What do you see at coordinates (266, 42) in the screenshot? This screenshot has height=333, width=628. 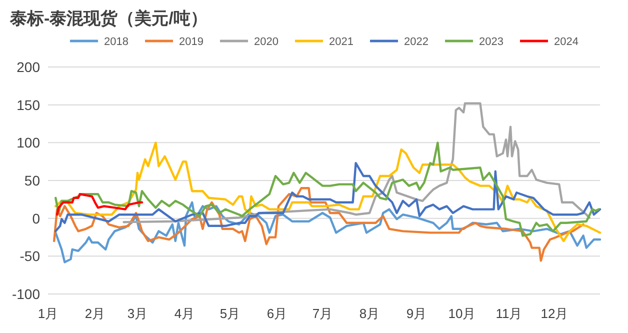 I see `legend-label: 2020` at bounding box center [266, 42].